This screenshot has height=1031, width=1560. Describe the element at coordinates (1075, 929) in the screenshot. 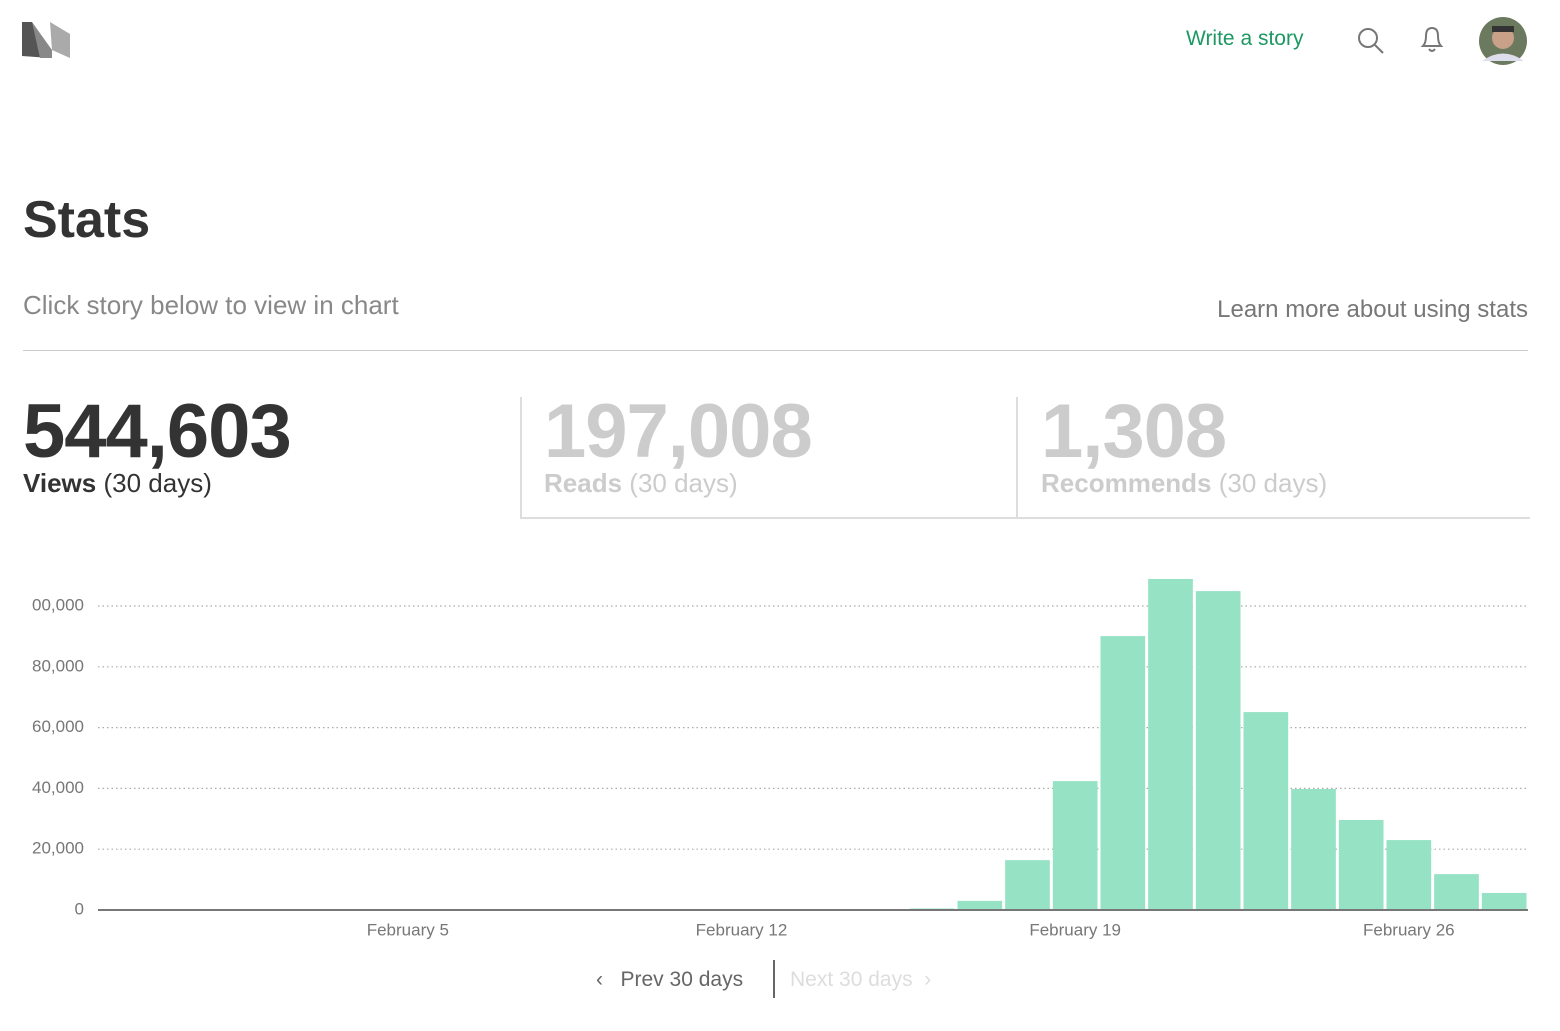

I see `x-tick-label: February 19` at that location.